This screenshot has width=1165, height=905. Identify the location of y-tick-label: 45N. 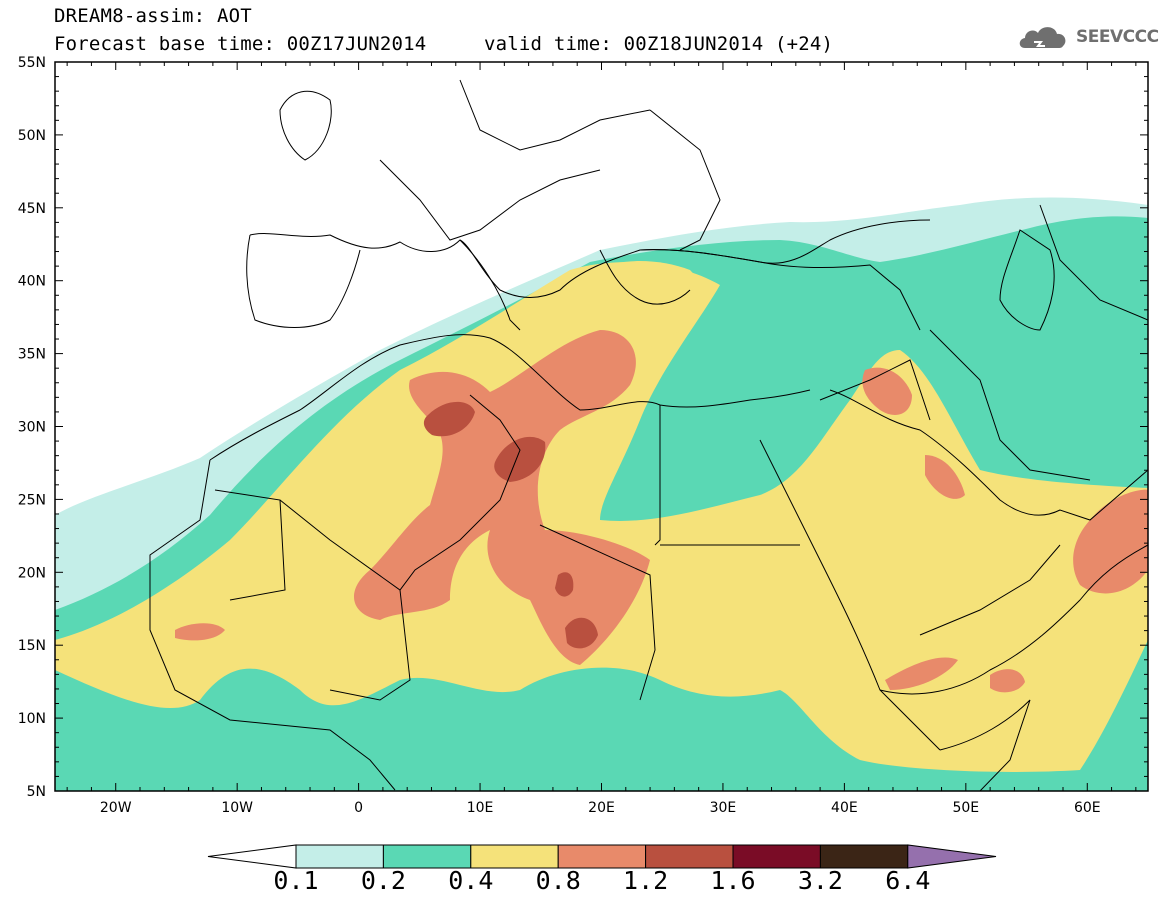
(32, 209).